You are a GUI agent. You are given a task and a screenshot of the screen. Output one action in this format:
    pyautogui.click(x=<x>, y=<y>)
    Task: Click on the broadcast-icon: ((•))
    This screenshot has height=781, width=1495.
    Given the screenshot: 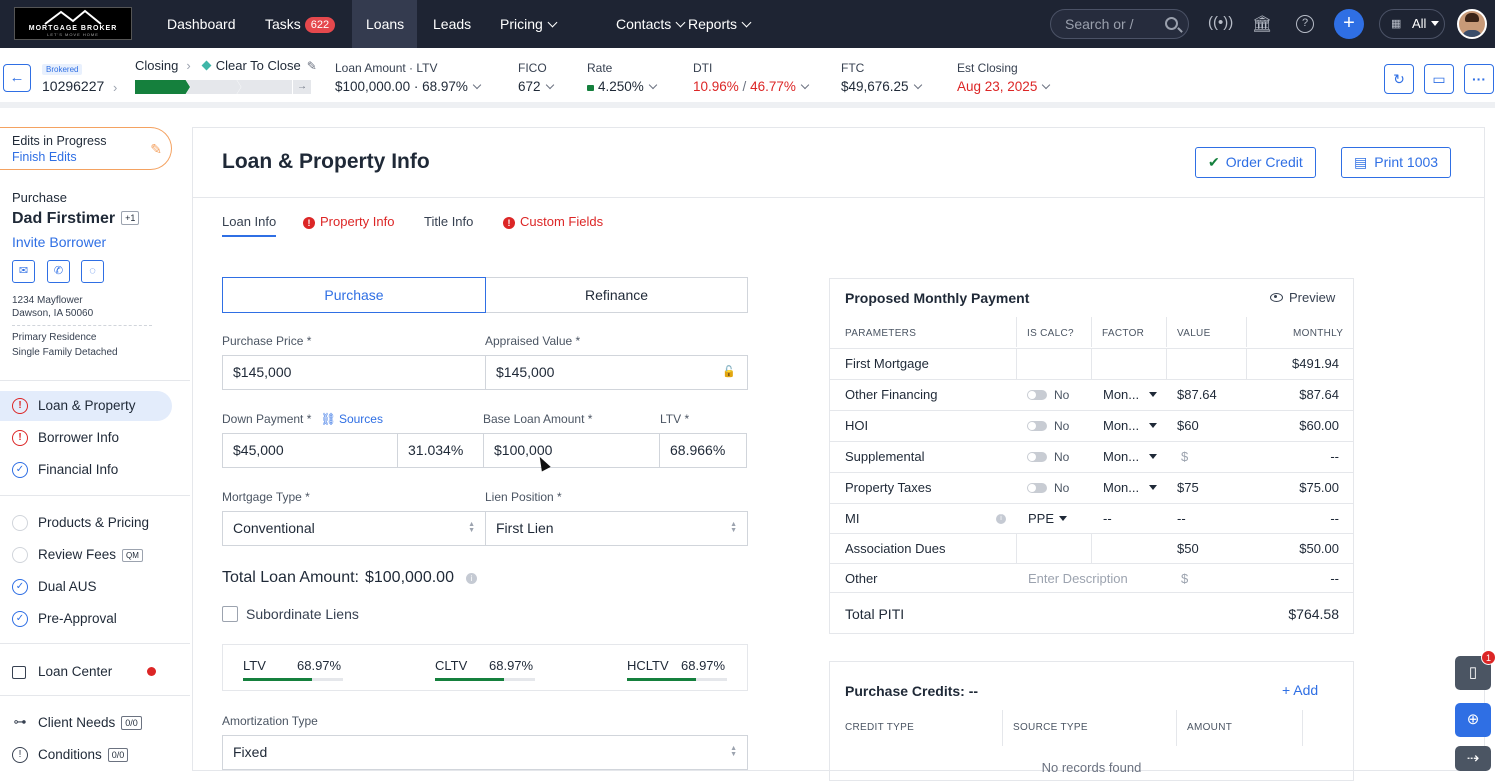 What is the action you would take?
    pyautogui.click(x=1221, y=22)
    